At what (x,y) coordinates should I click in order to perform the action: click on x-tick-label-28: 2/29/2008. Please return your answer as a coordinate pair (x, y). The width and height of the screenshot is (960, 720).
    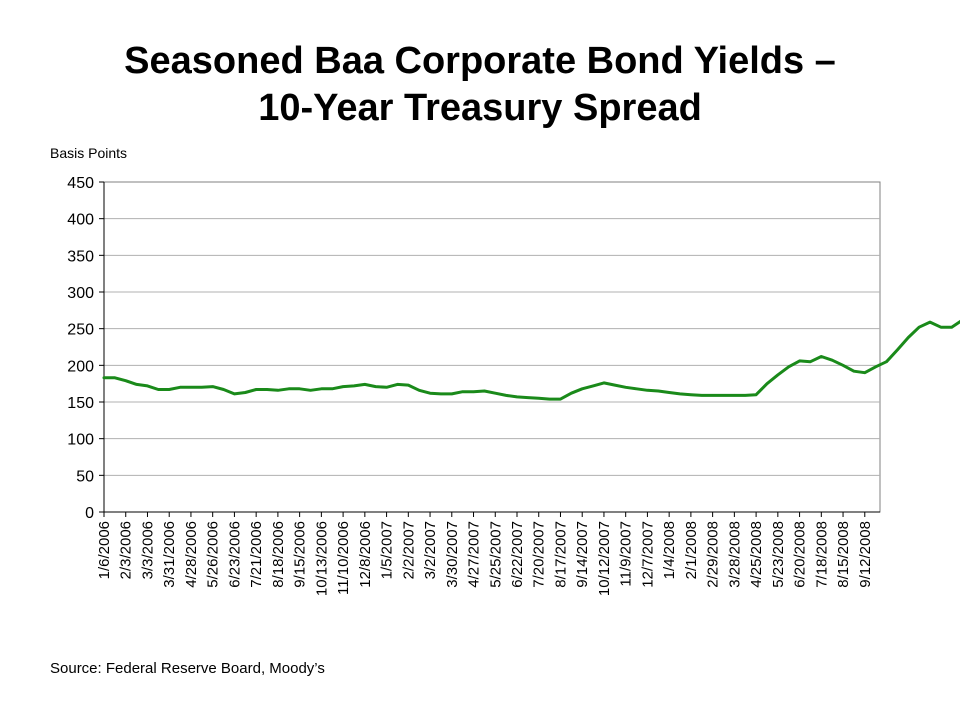
    Looking at the image, I should click on (713, 554).